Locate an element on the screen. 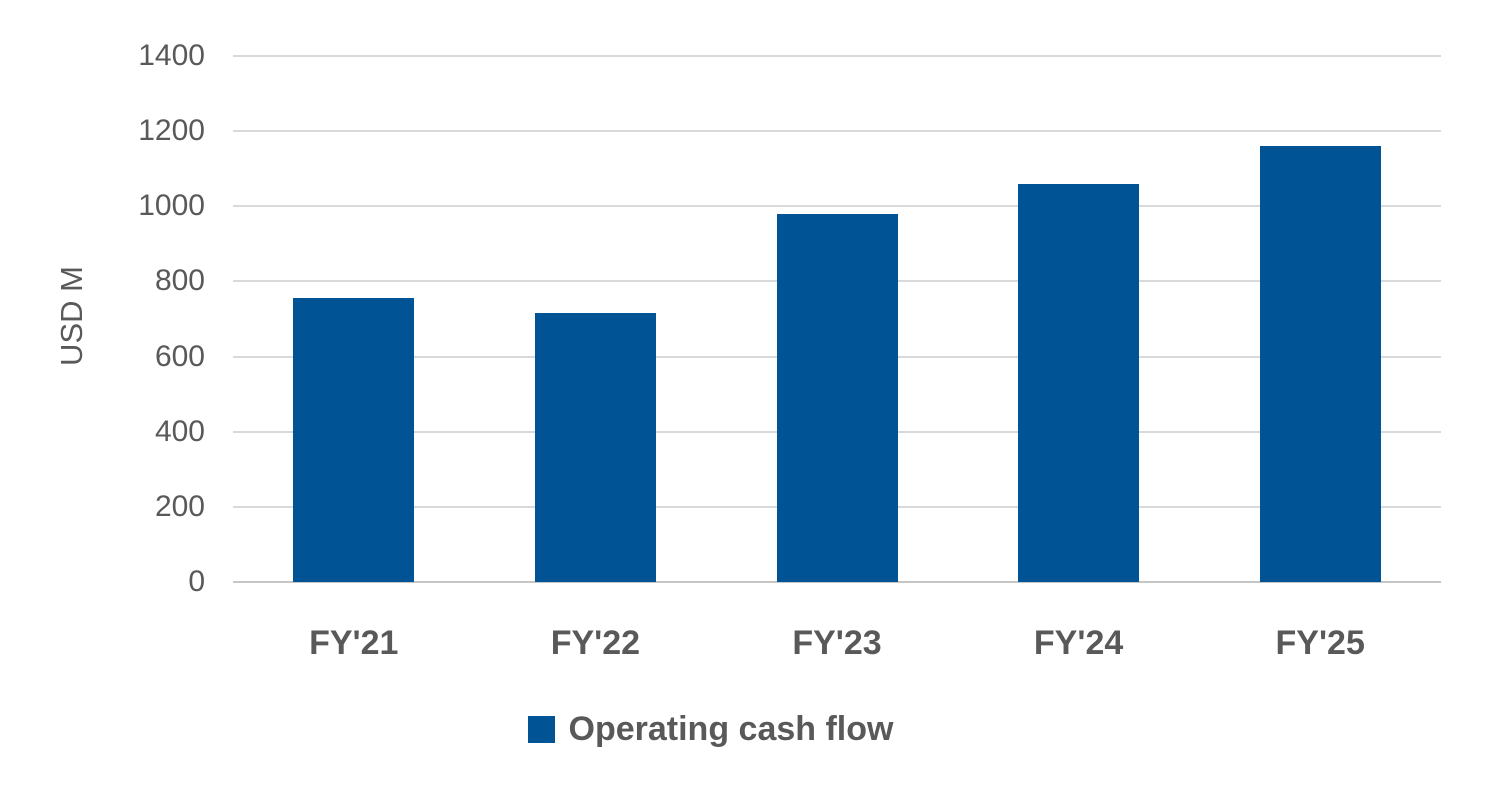  bar-fy24 is located at coordinates (1079, 382).